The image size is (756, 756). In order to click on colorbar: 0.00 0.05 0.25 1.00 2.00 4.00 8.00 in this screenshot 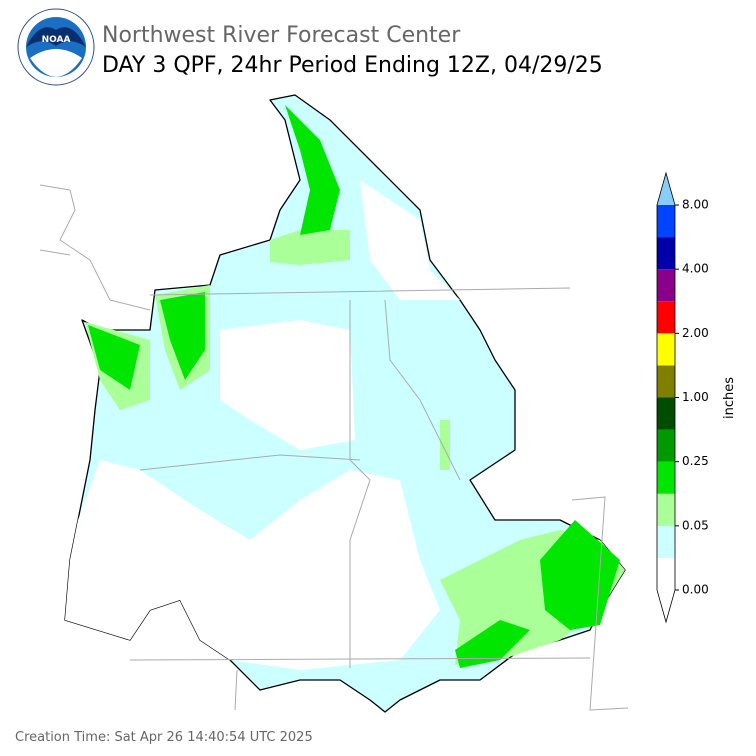, I will do `click(682, 397)`.